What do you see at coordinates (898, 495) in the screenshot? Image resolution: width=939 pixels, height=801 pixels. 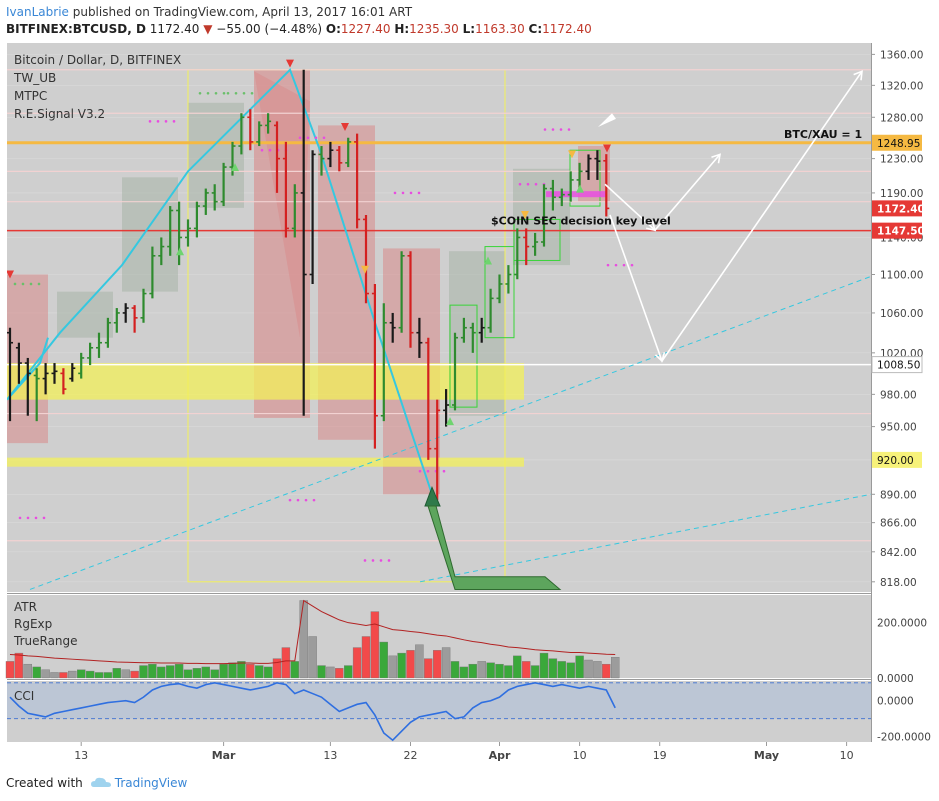 I see `y-tick-label: 890.00` at bounding box center [898, 495].